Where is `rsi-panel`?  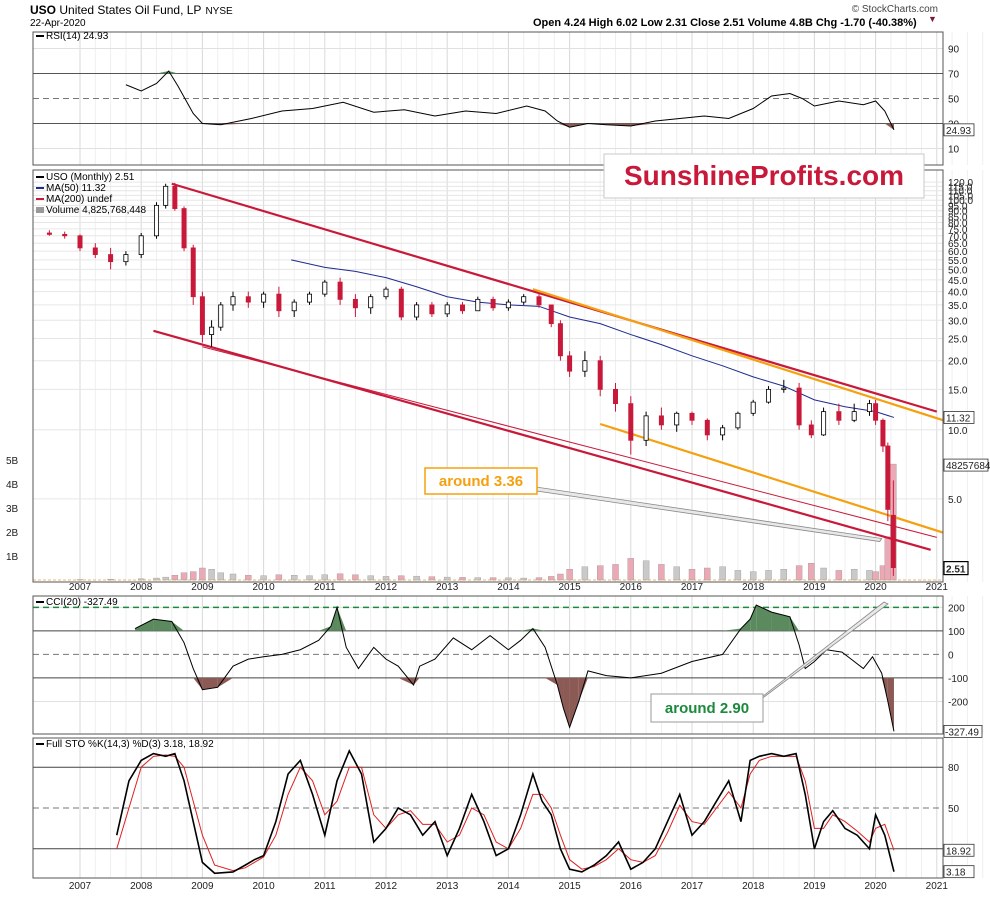 rsi-panel is located at coordinates (488, 98).